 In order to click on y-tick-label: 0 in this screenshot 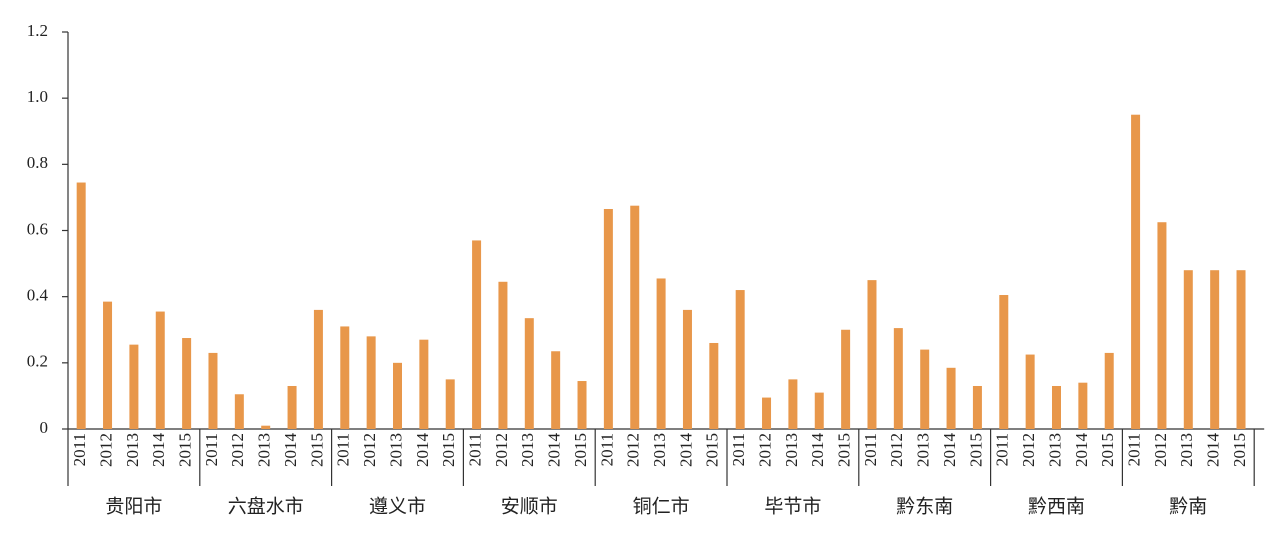, I will do `click(44, 427)`.